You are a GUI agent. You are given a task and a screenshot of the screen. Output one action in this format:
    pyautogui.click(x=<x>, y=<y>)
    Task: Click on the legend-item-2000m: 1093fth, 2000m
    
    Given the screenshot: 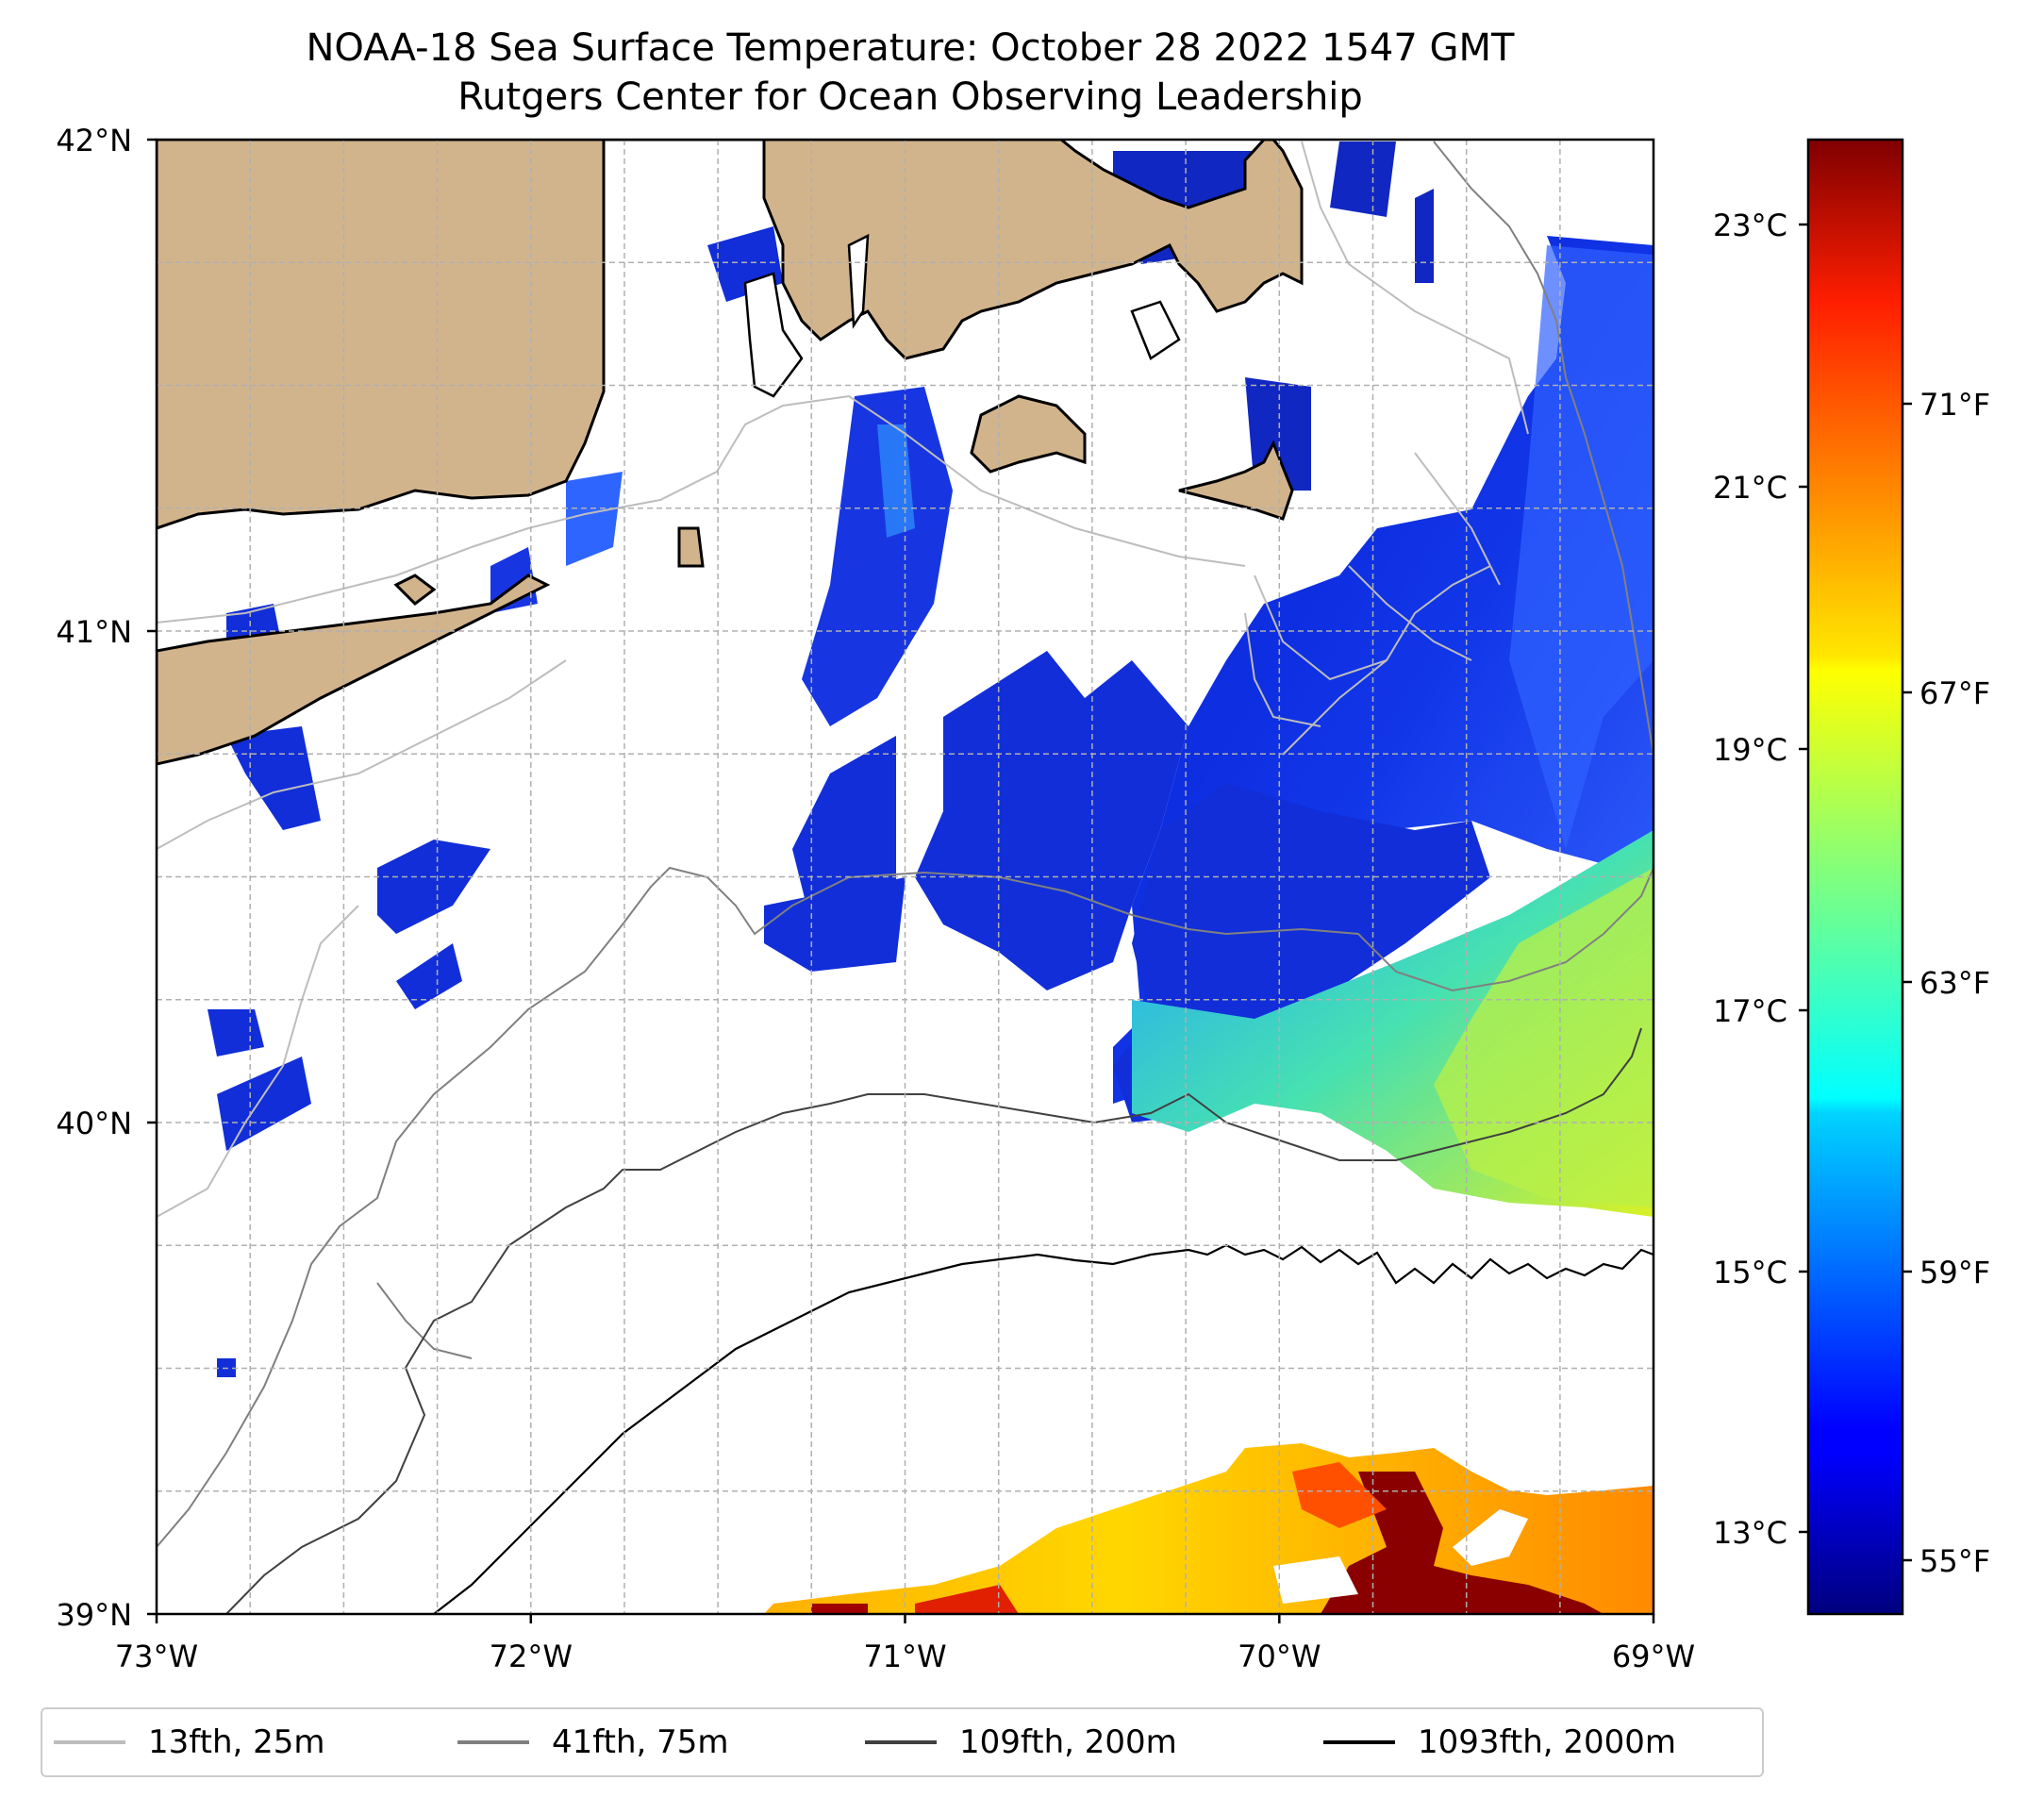 What is the action you would take?
    pyautogui.click(x=1499, y=1742)
    